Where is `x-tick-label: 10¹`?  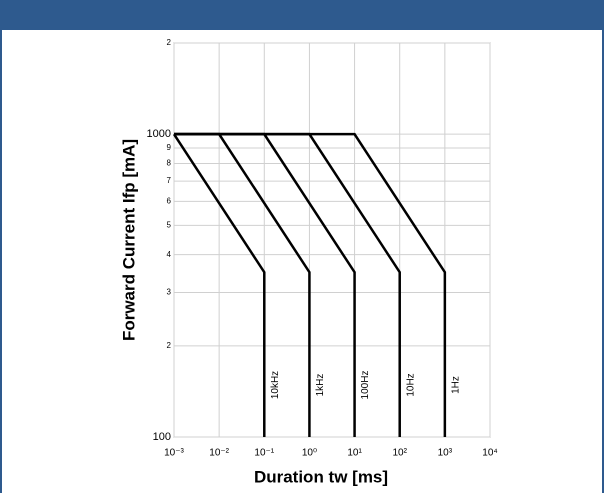
x-tick-label: 10¹ is located at coordinates (354, 453).